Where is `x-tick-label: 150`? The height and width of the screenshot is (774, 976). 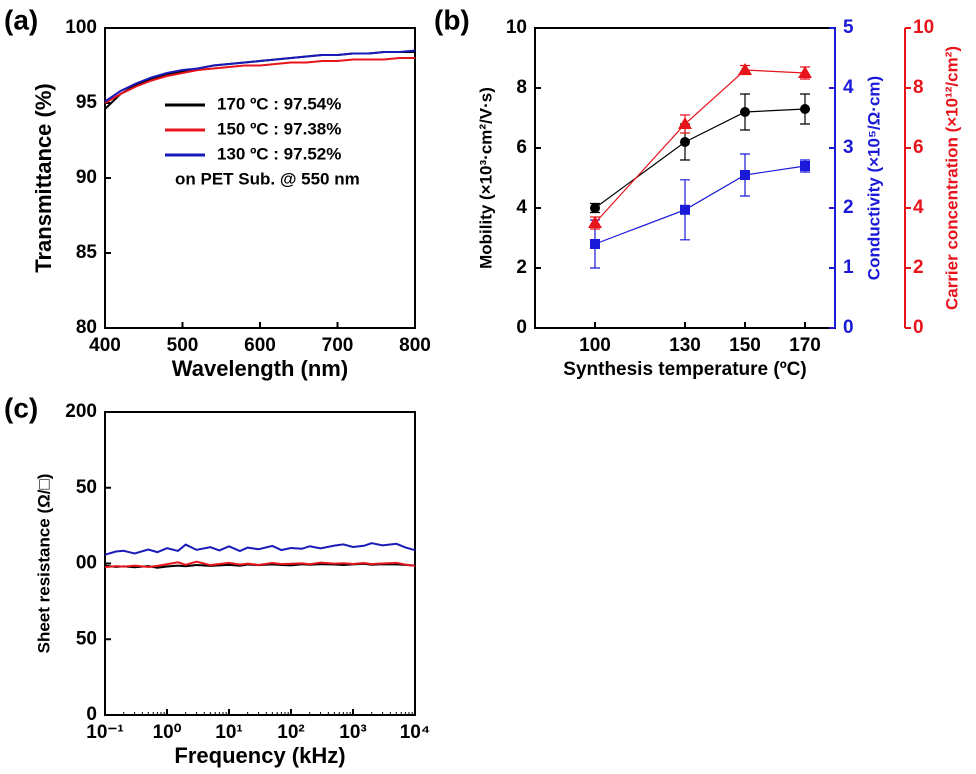 x-tick-label: 150 is located at coordinates (745, 345).